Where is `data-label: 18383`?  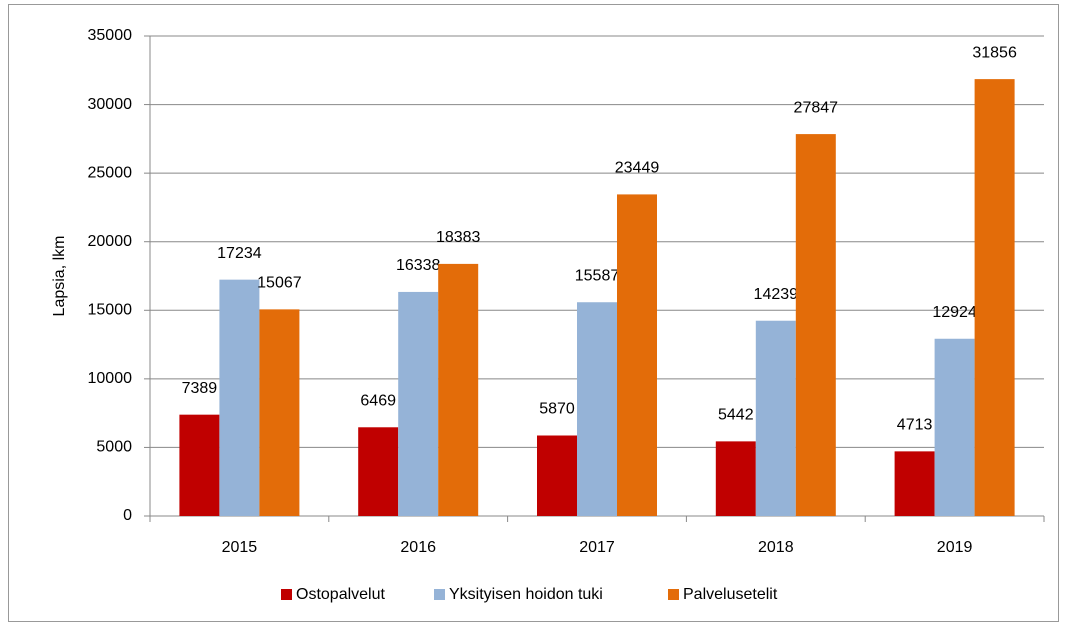
data-label: 18383 is located at coordinates (458, 237).